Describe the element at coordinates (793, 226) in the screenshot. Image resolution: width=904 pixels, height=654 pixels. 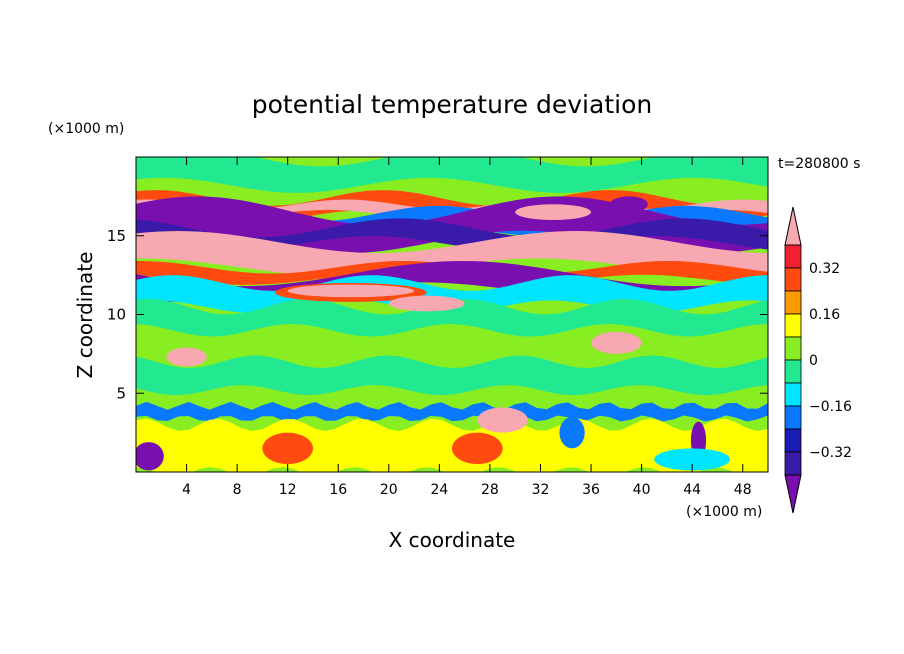
I see `colorbar-top-triangle` at that location.